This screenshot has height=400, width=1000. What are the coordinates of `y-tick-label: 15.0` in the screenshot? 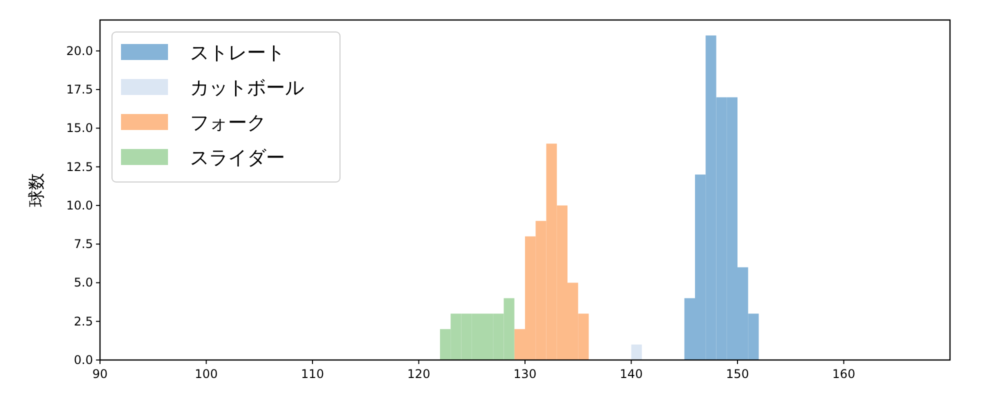 It's located at (79, 128).